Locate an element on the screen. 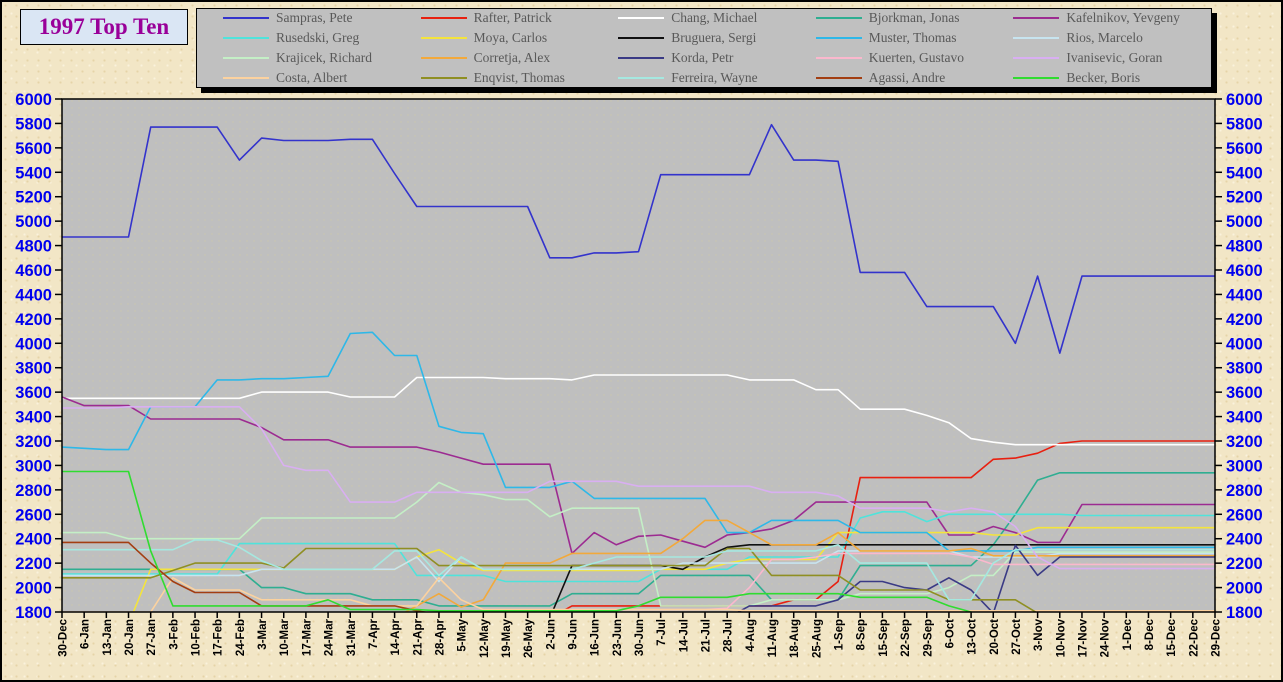 The image size is (1283, 682). y-tick-label-left: 5200 is located at coordinates (33, 198).